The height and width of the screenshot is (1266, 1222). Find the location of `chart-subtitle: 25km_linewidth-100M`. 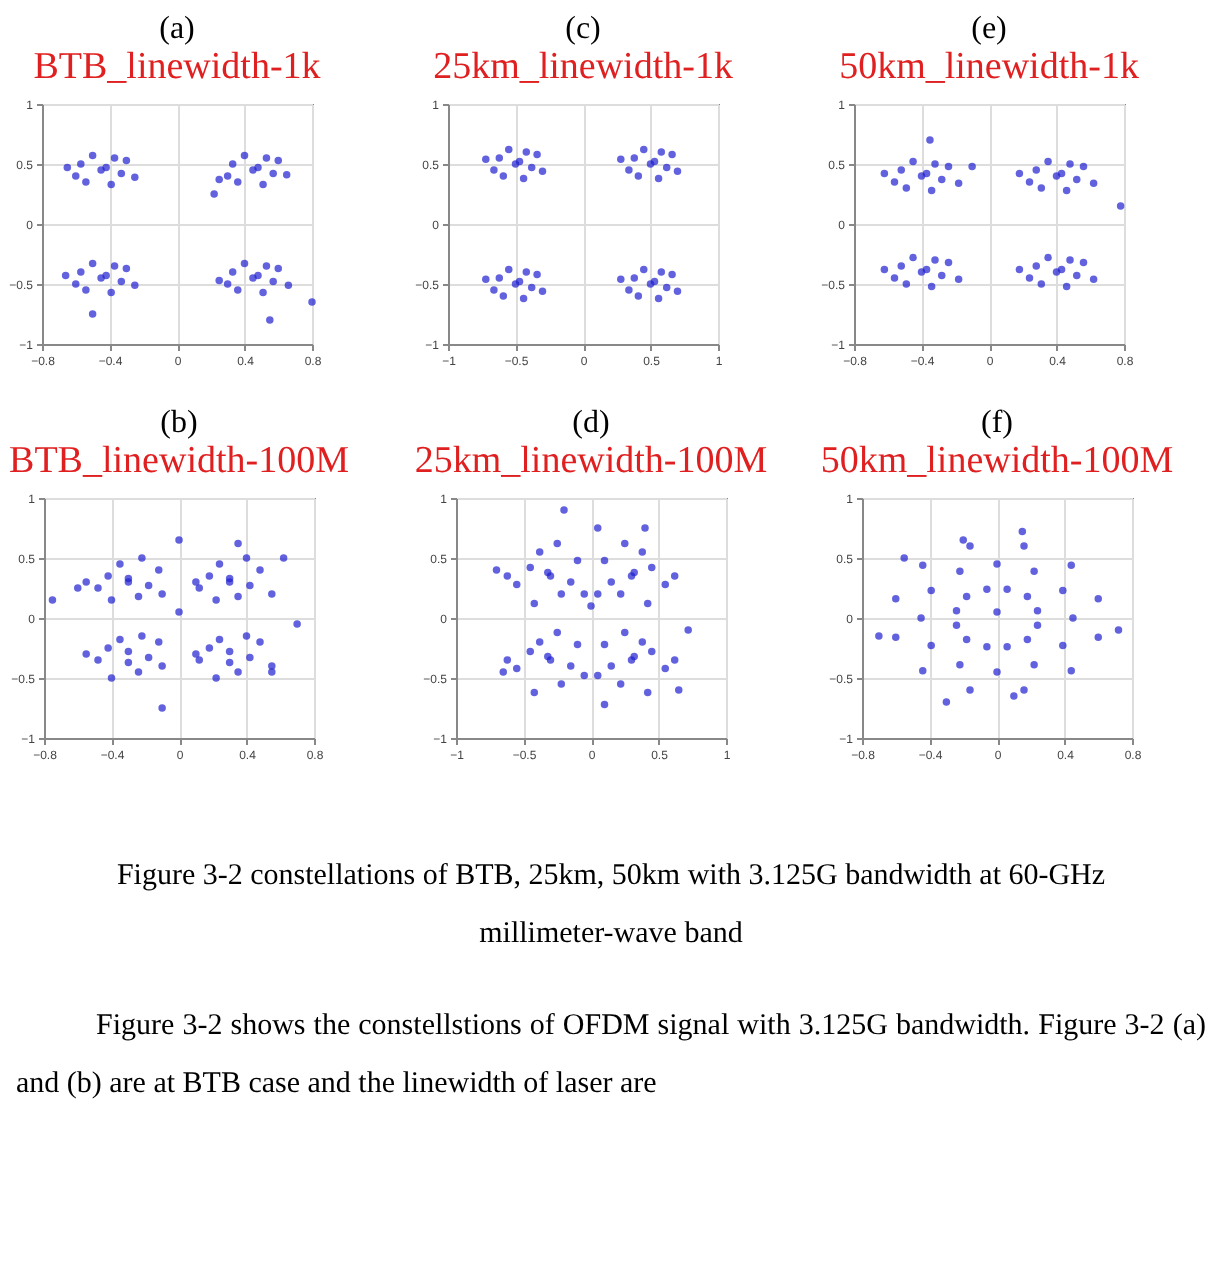

chart-subtitle: 25km_linewidth-100M is located at coordinates (591, 461).